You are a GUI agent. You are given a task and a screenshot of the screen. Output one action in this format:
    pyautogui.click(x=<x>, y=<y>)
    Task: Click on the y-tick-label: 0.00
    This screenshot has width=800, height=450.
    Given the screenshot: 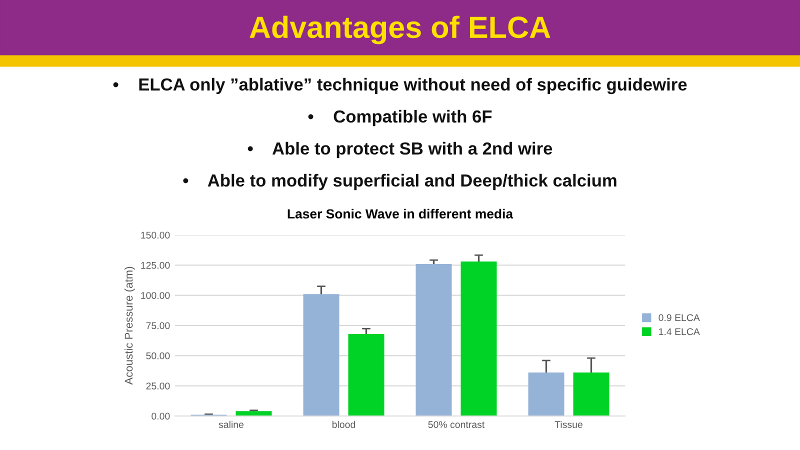 What is the action you would take?
    pyautogui.click(x=161, y=416)
    